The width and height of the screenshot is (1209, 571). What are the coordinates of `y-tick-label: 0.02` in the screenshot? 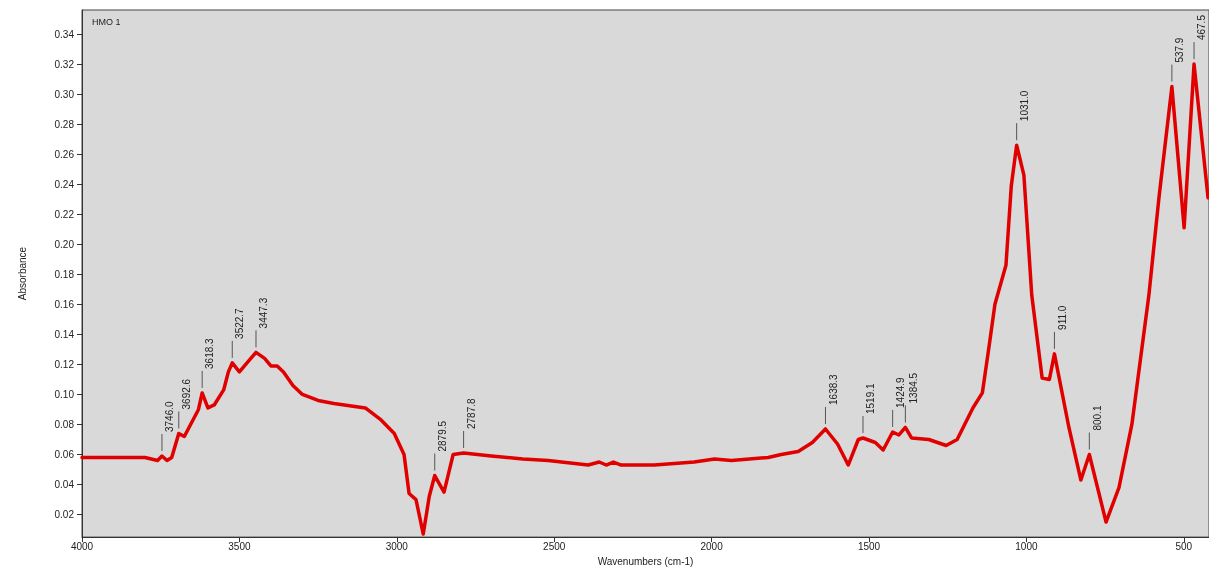 It's located at (64, 515).